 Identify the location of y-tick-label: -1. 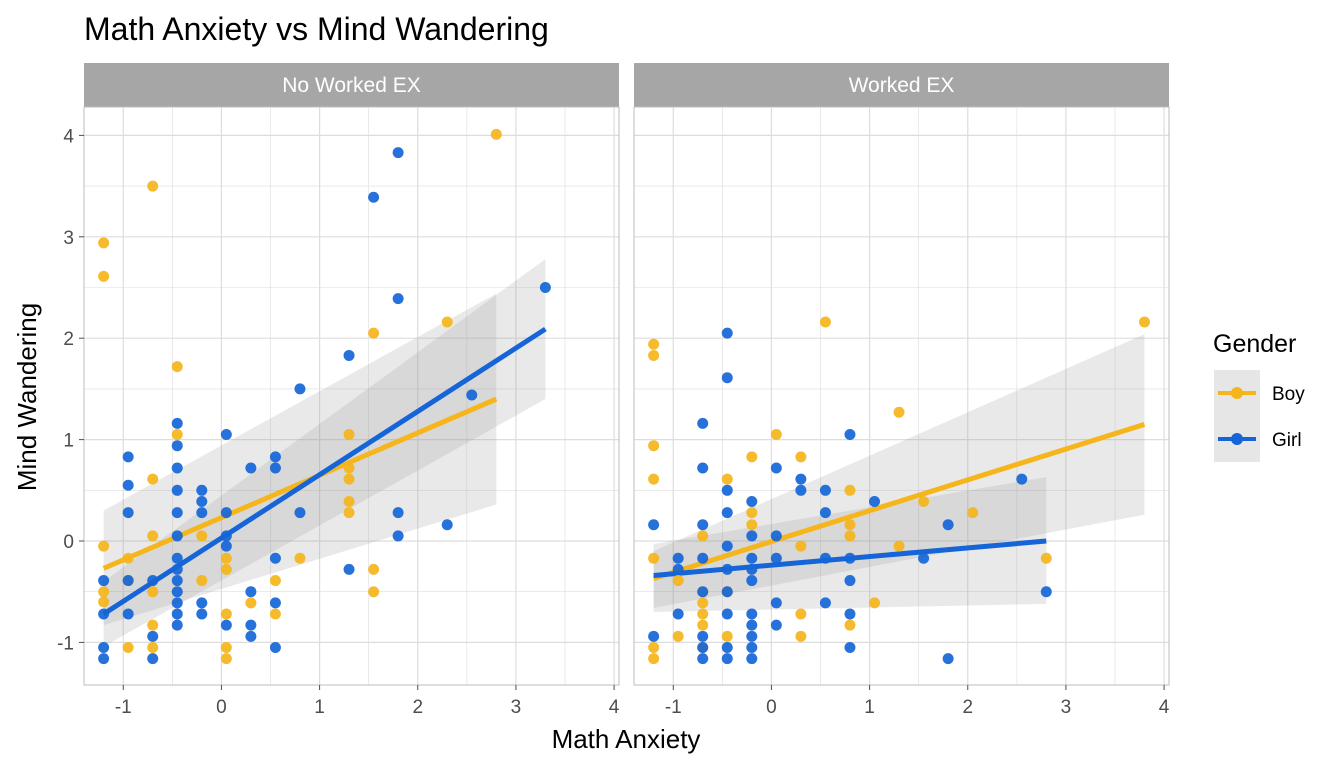
(65, 643).